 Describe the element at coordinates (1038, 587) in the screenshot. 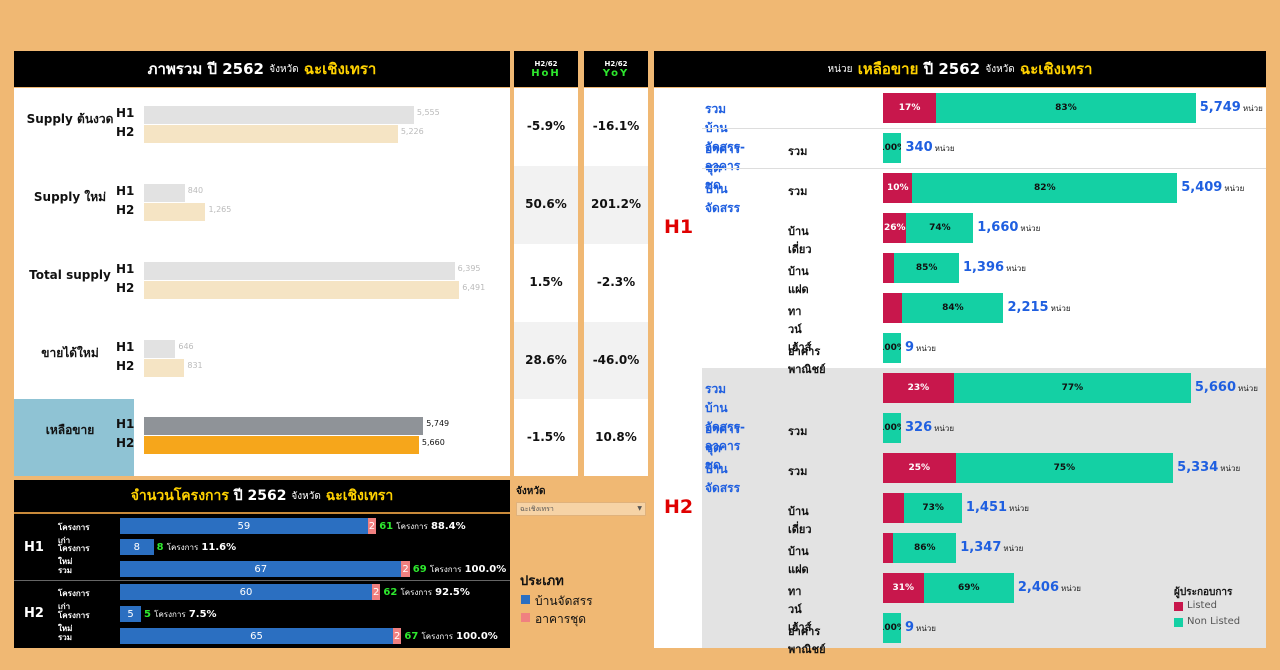

I see `inventory-total-value: 2,406` at that location.